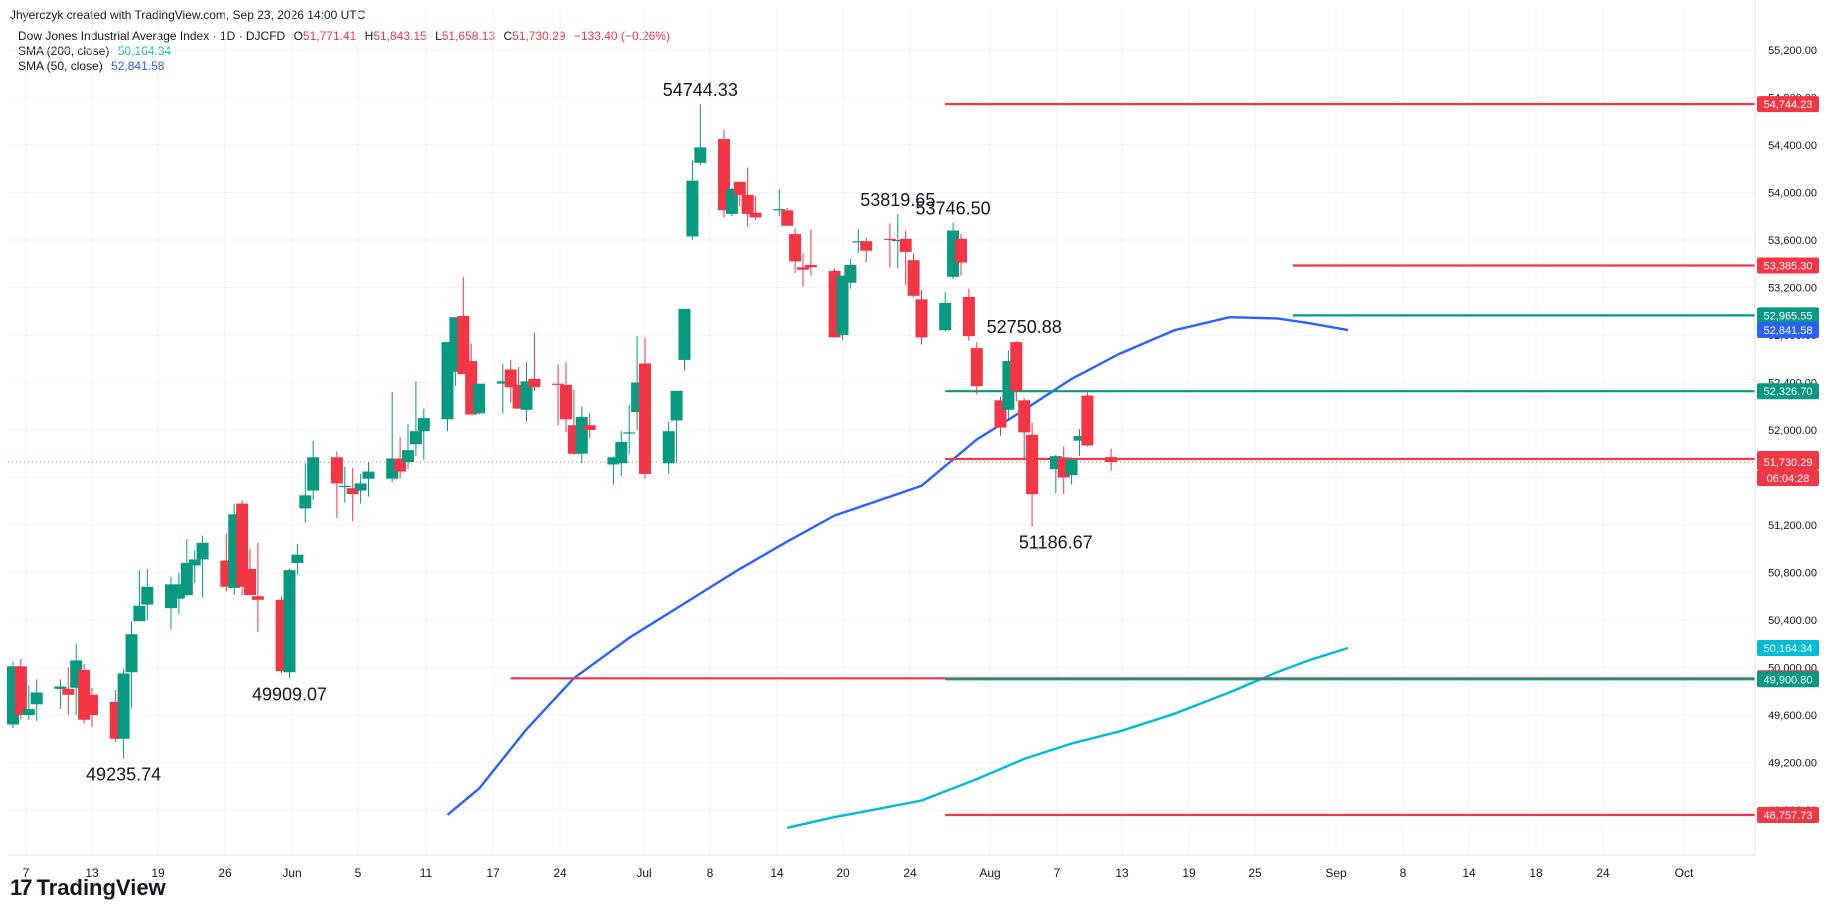 Image resolution: width=1835 pixels, height=917 pixels. Describe the element at coordinates (92, 873) in the screenshot. I see `time-axis-tick-label: 13` at that location.